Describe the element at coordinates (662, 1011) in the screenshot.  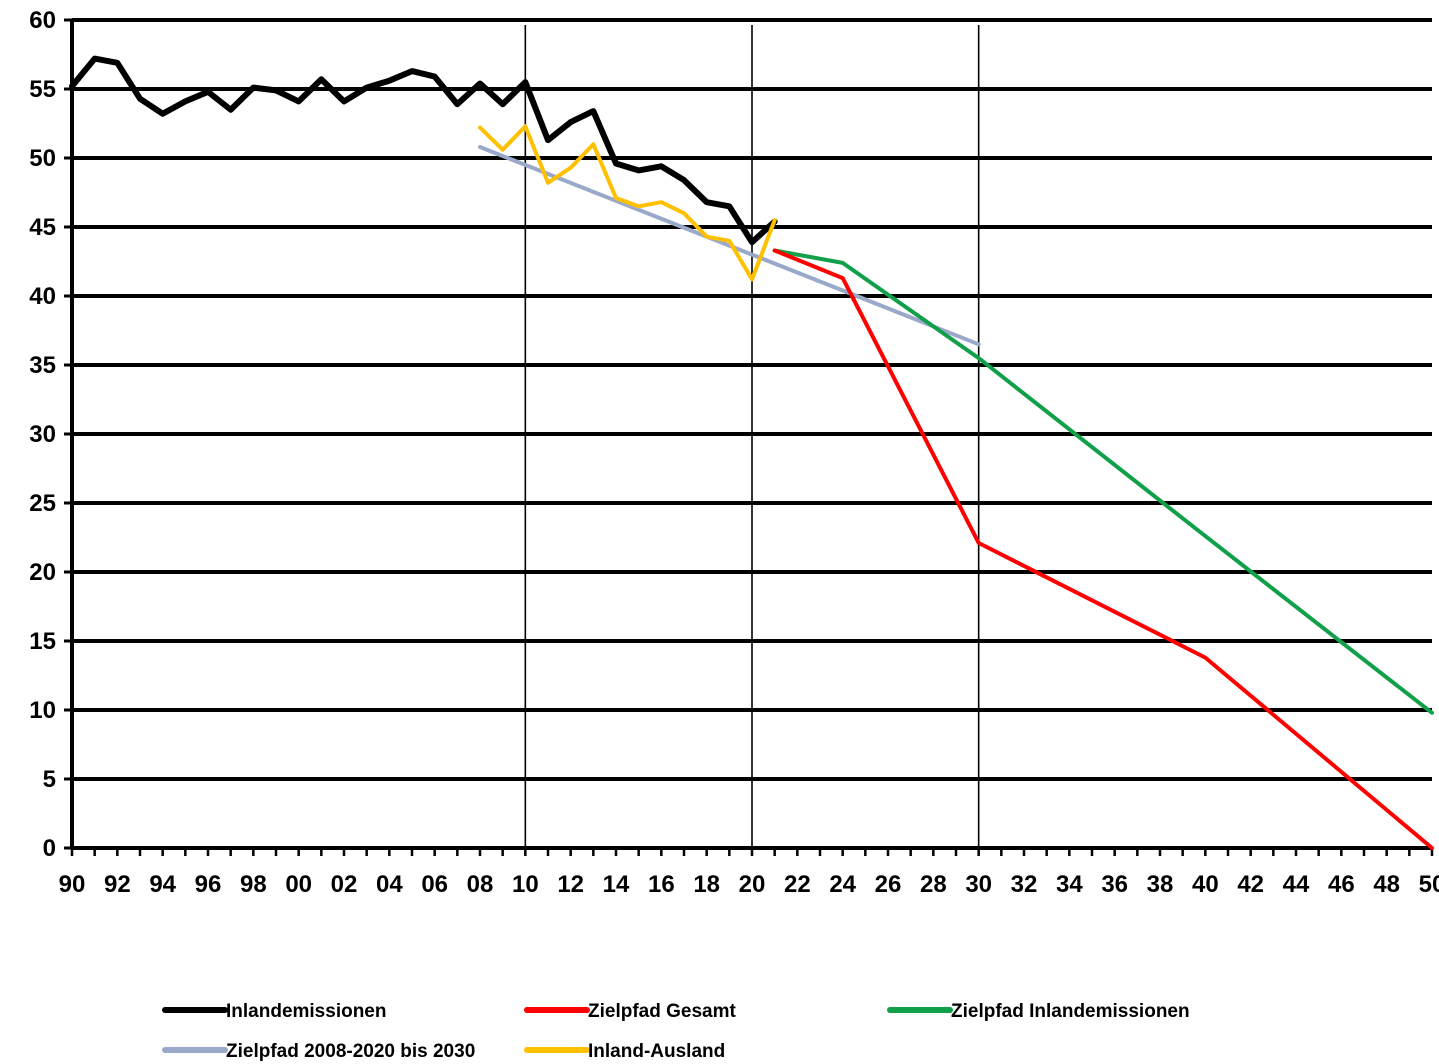
I see `legend-label: Zielpfad Gesamt` at that location.